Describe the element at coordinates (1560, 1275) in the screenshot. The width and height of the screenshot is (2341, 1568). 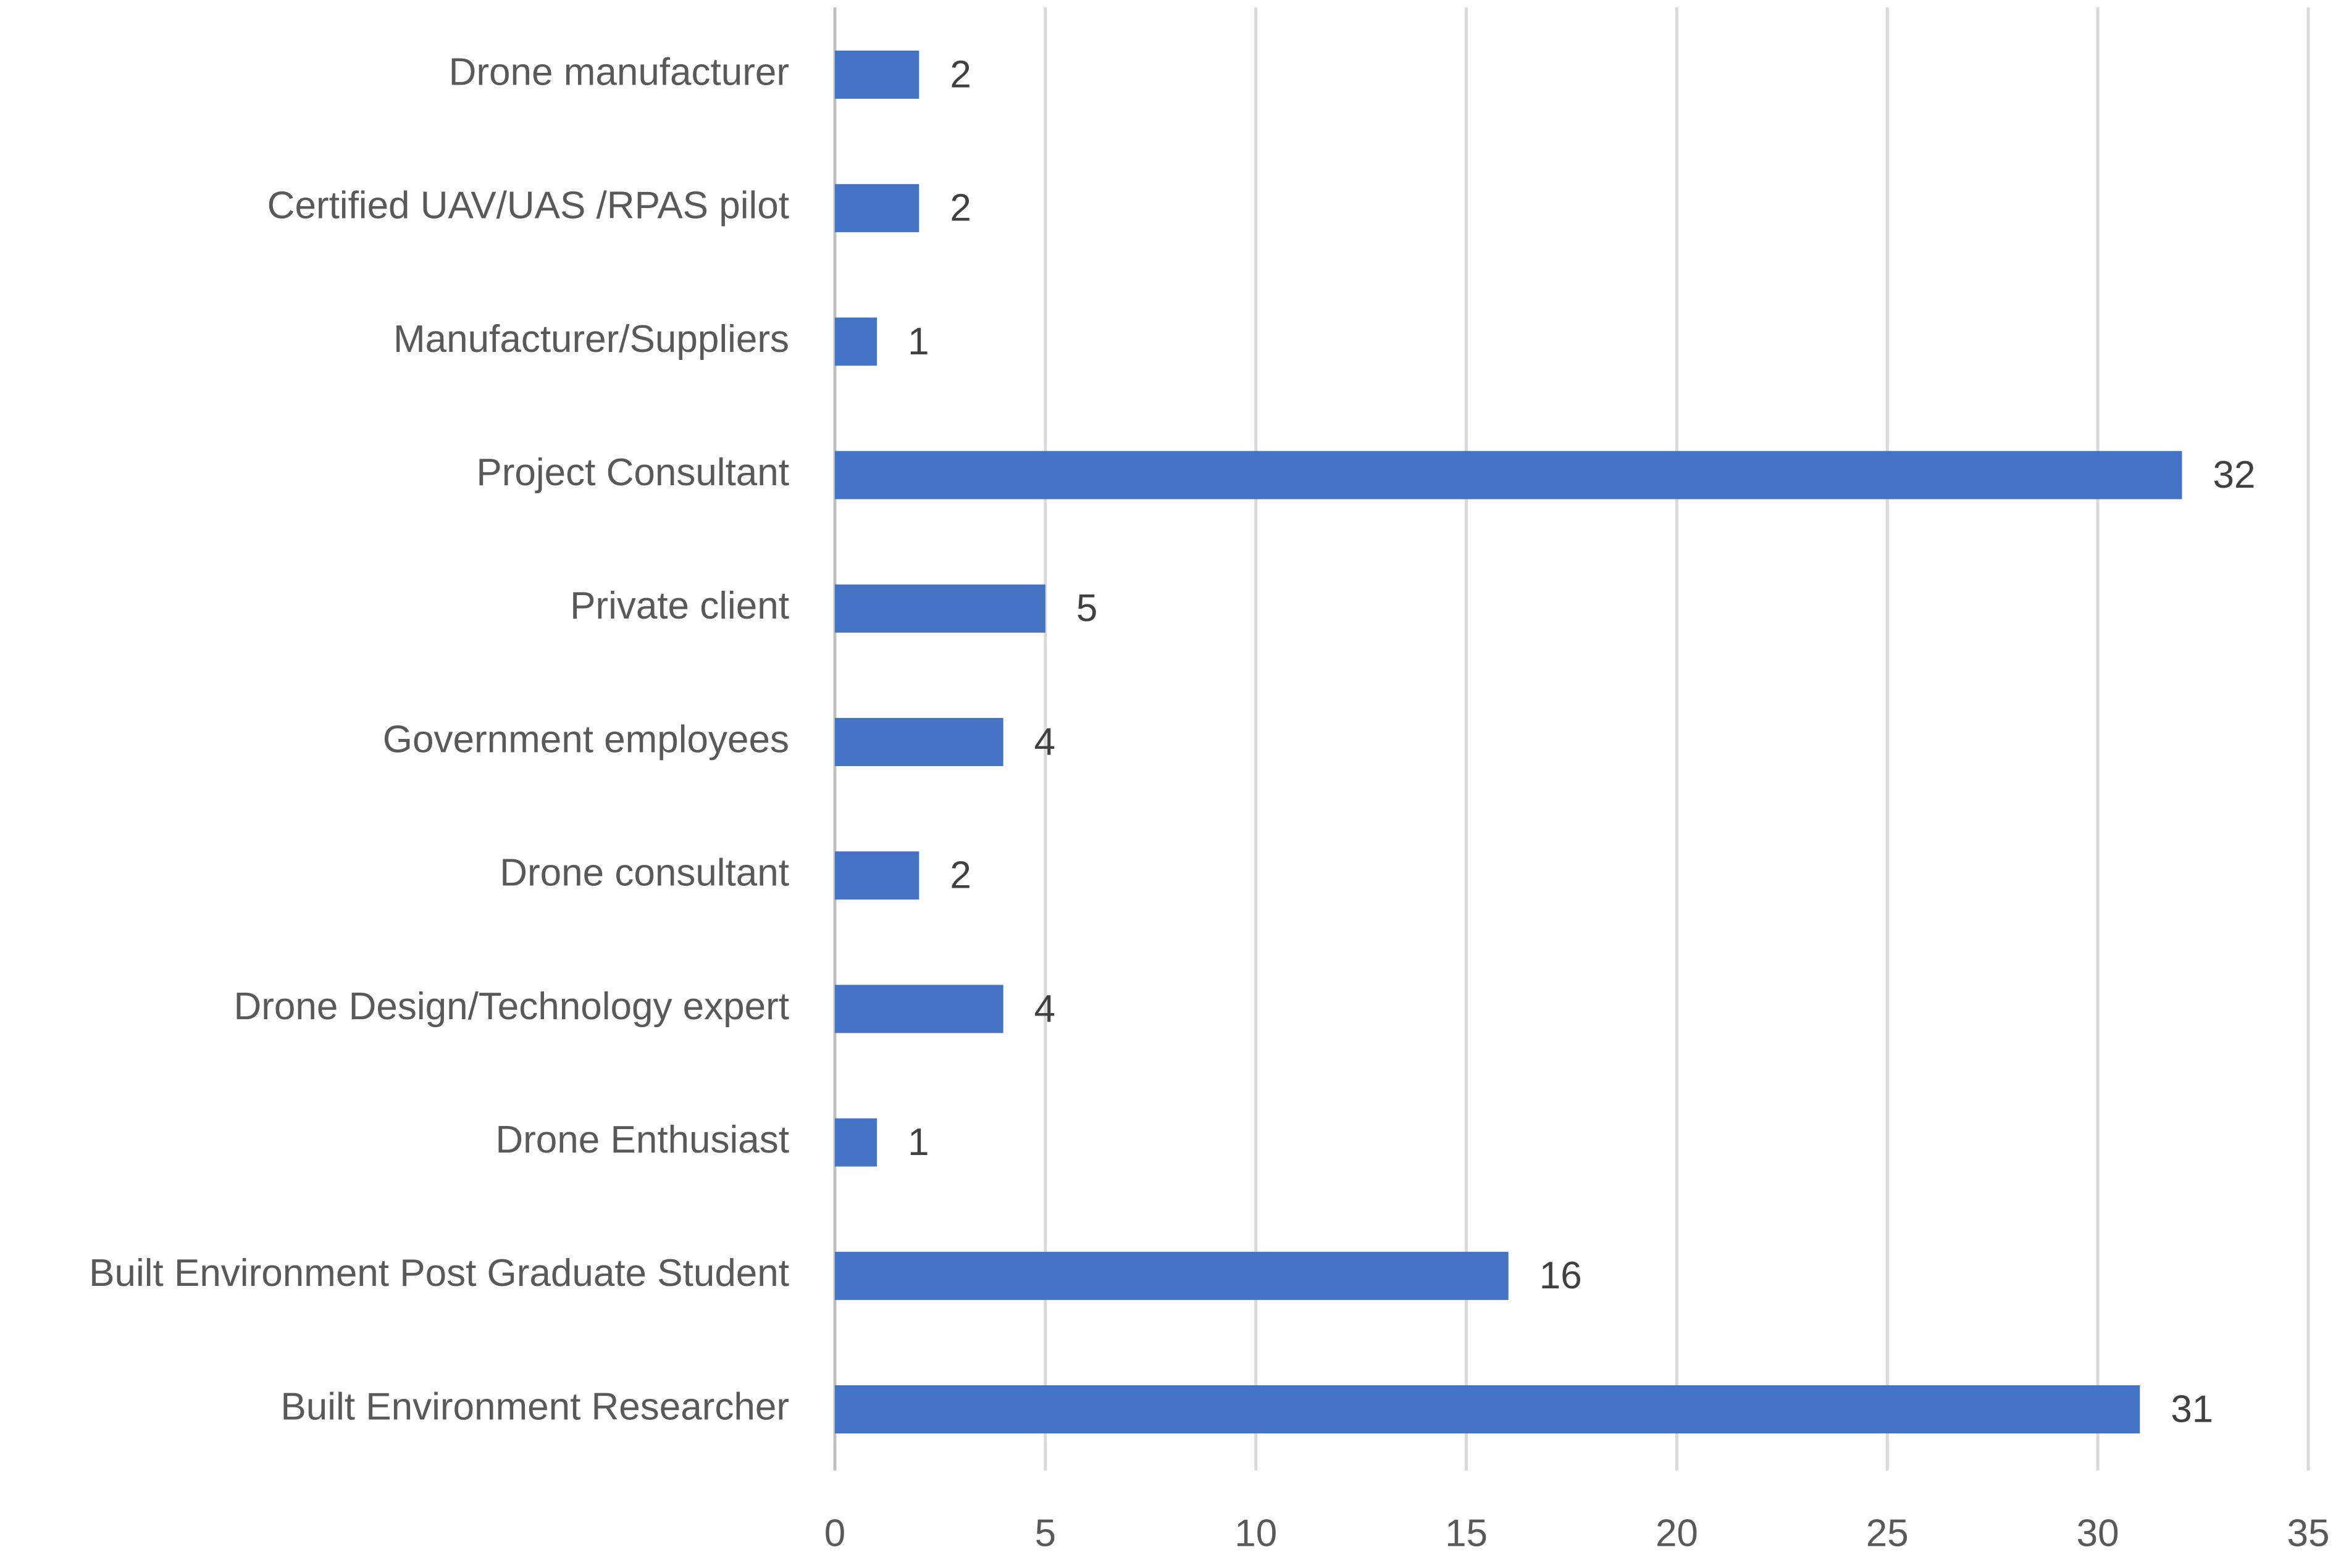
I see `data-label: 16` at that location.